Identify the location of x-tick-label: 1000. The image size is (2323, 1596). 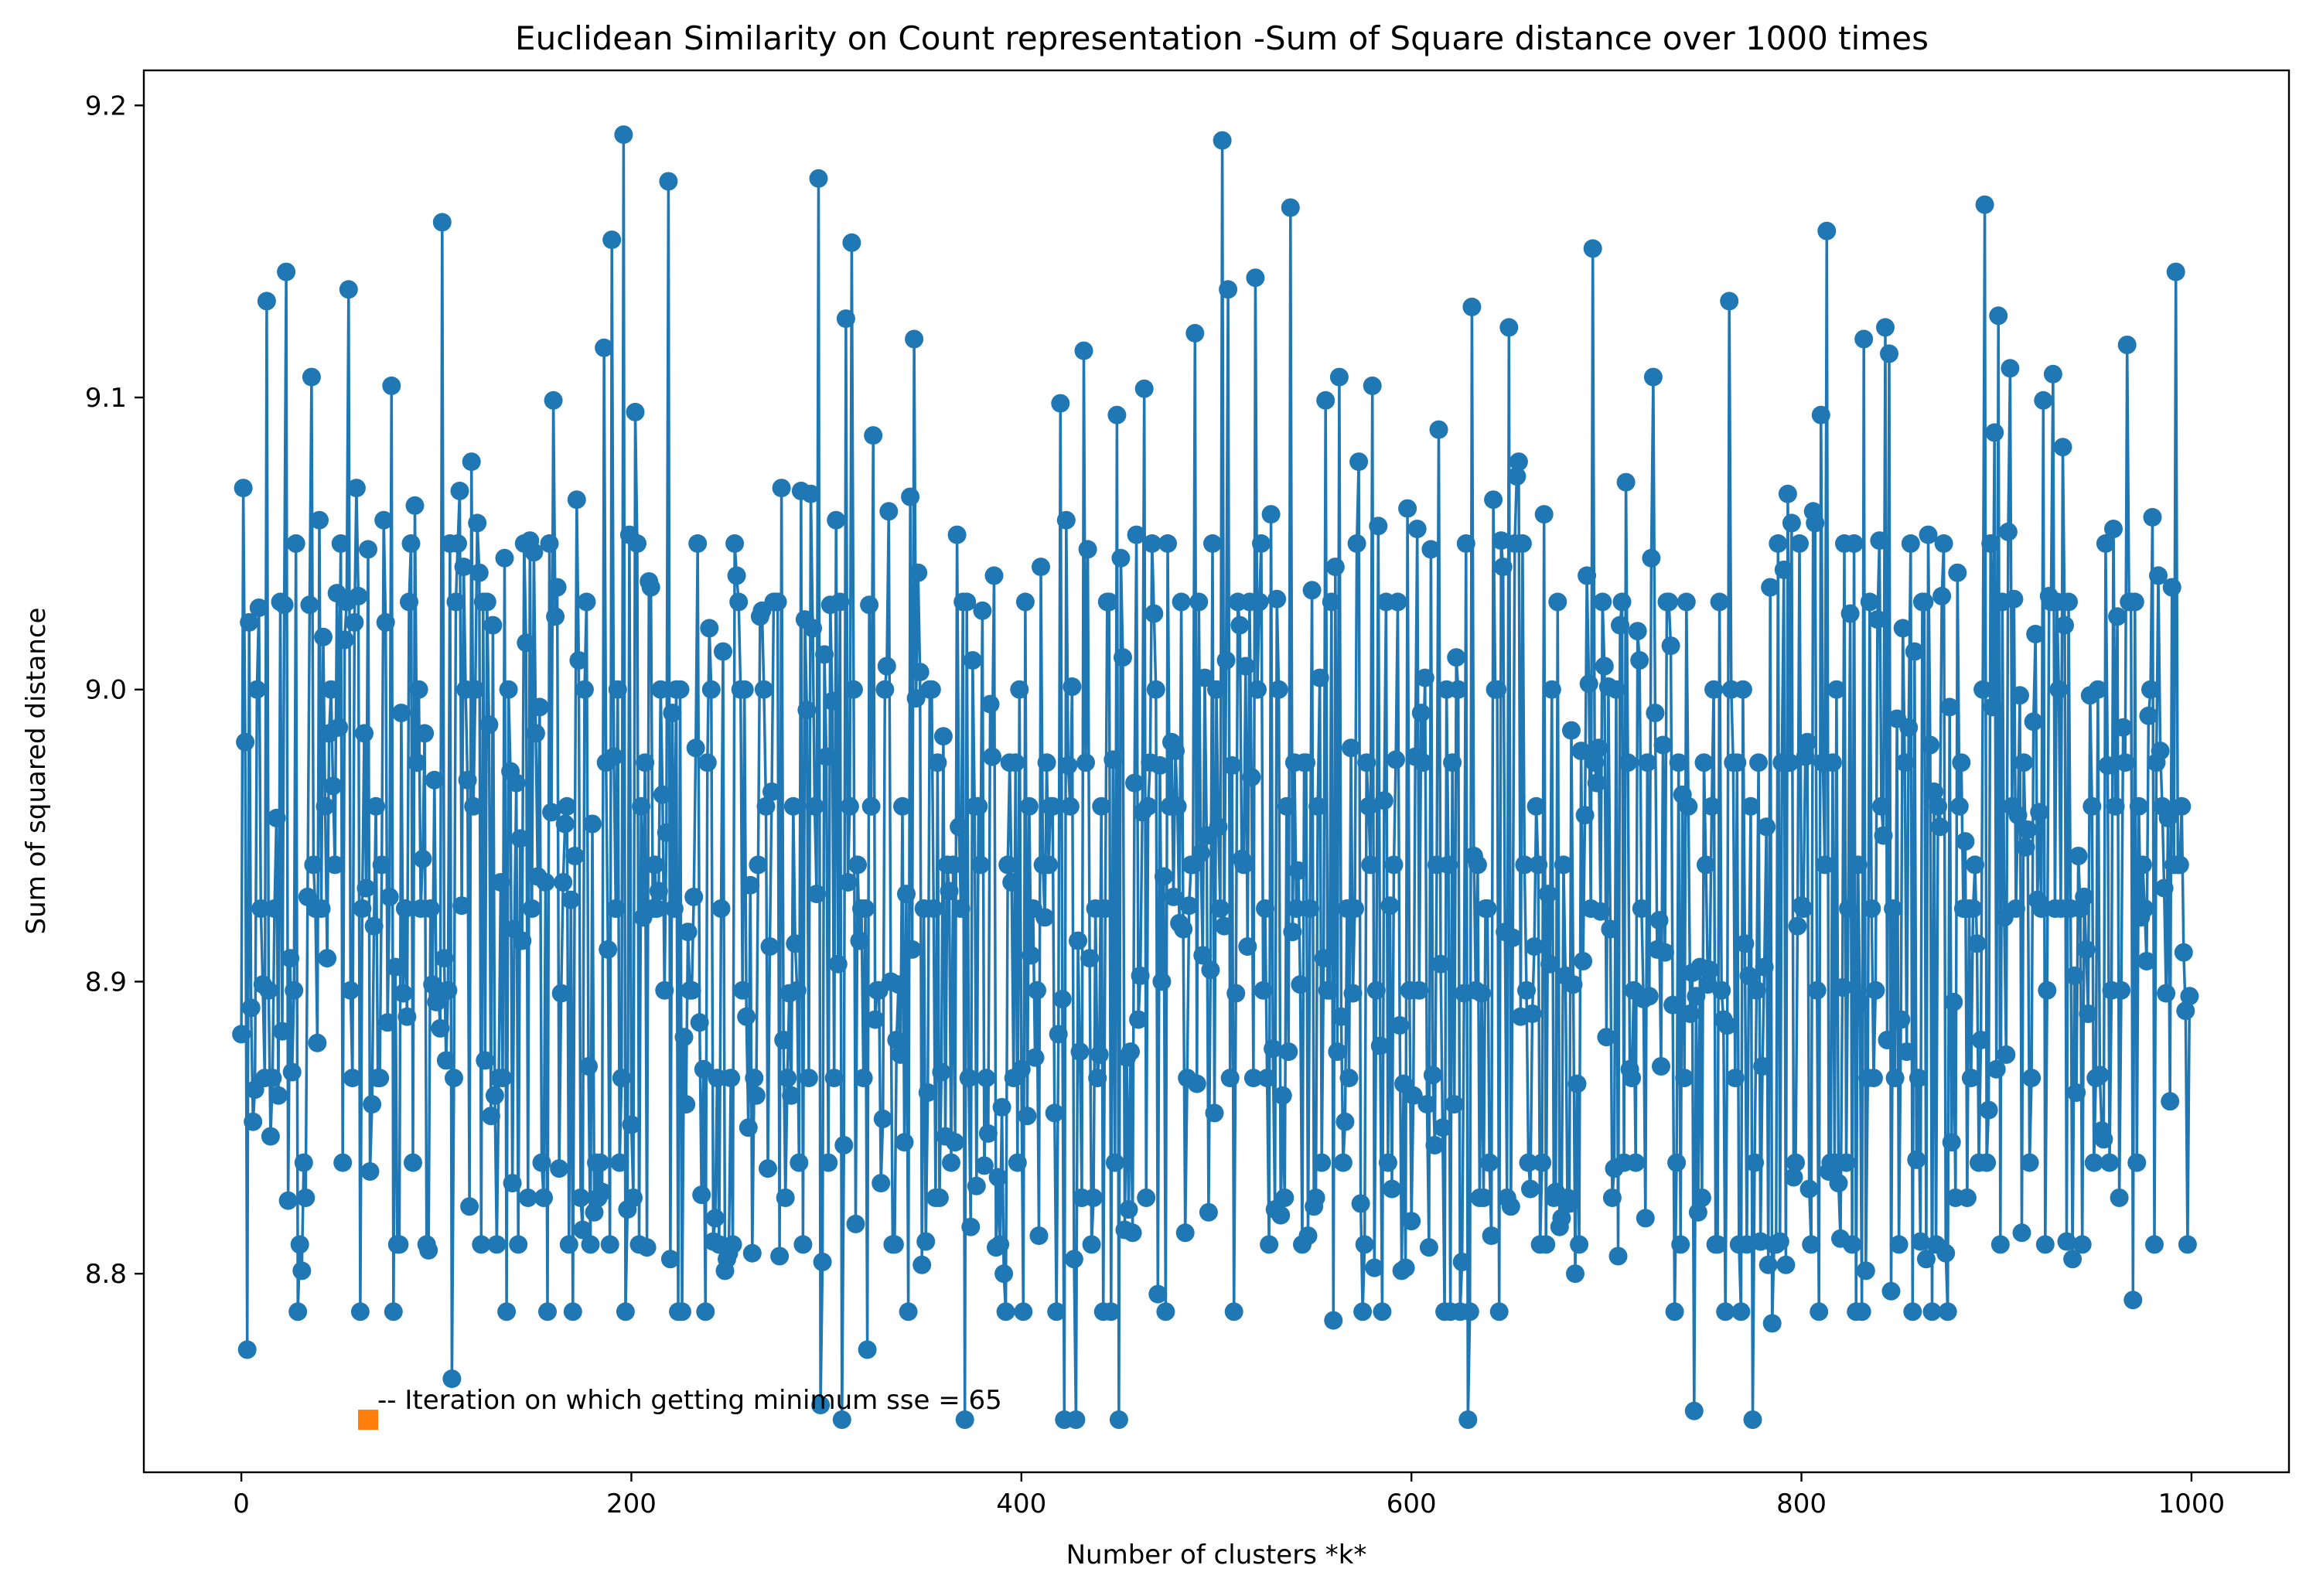
(2192, 1504).